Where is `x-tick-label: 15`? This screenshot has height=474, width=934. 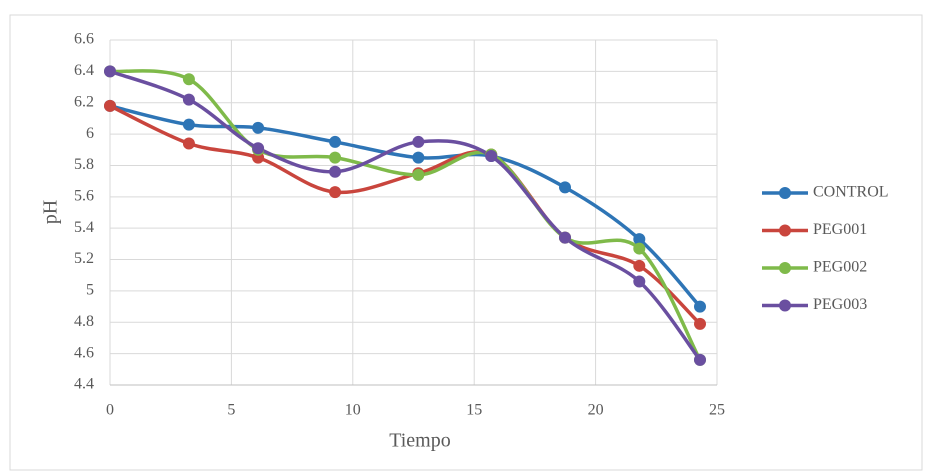 x-tick-label: 15 is located at coordinates (474, 410).